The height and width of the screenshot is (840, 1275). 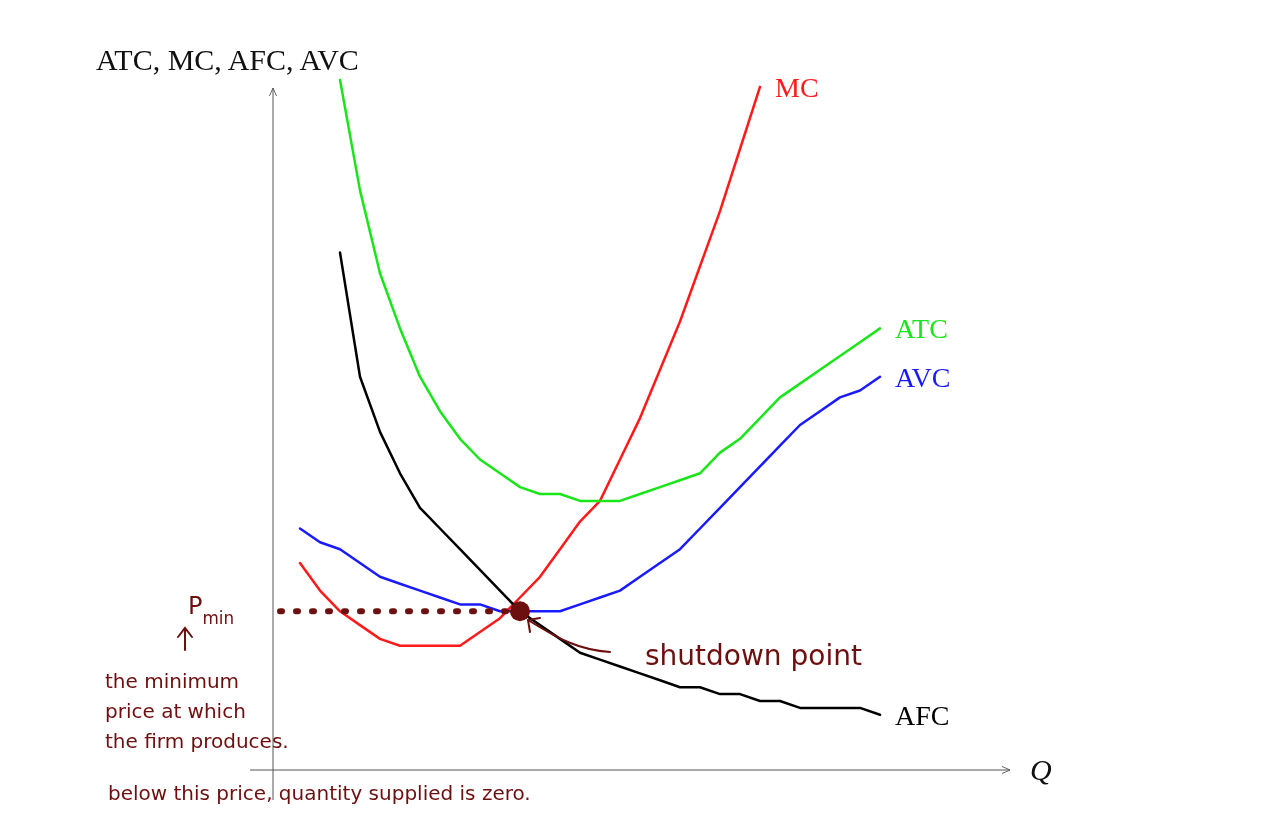 I want to click on series-label: ATC, so click(x=921, y=329).